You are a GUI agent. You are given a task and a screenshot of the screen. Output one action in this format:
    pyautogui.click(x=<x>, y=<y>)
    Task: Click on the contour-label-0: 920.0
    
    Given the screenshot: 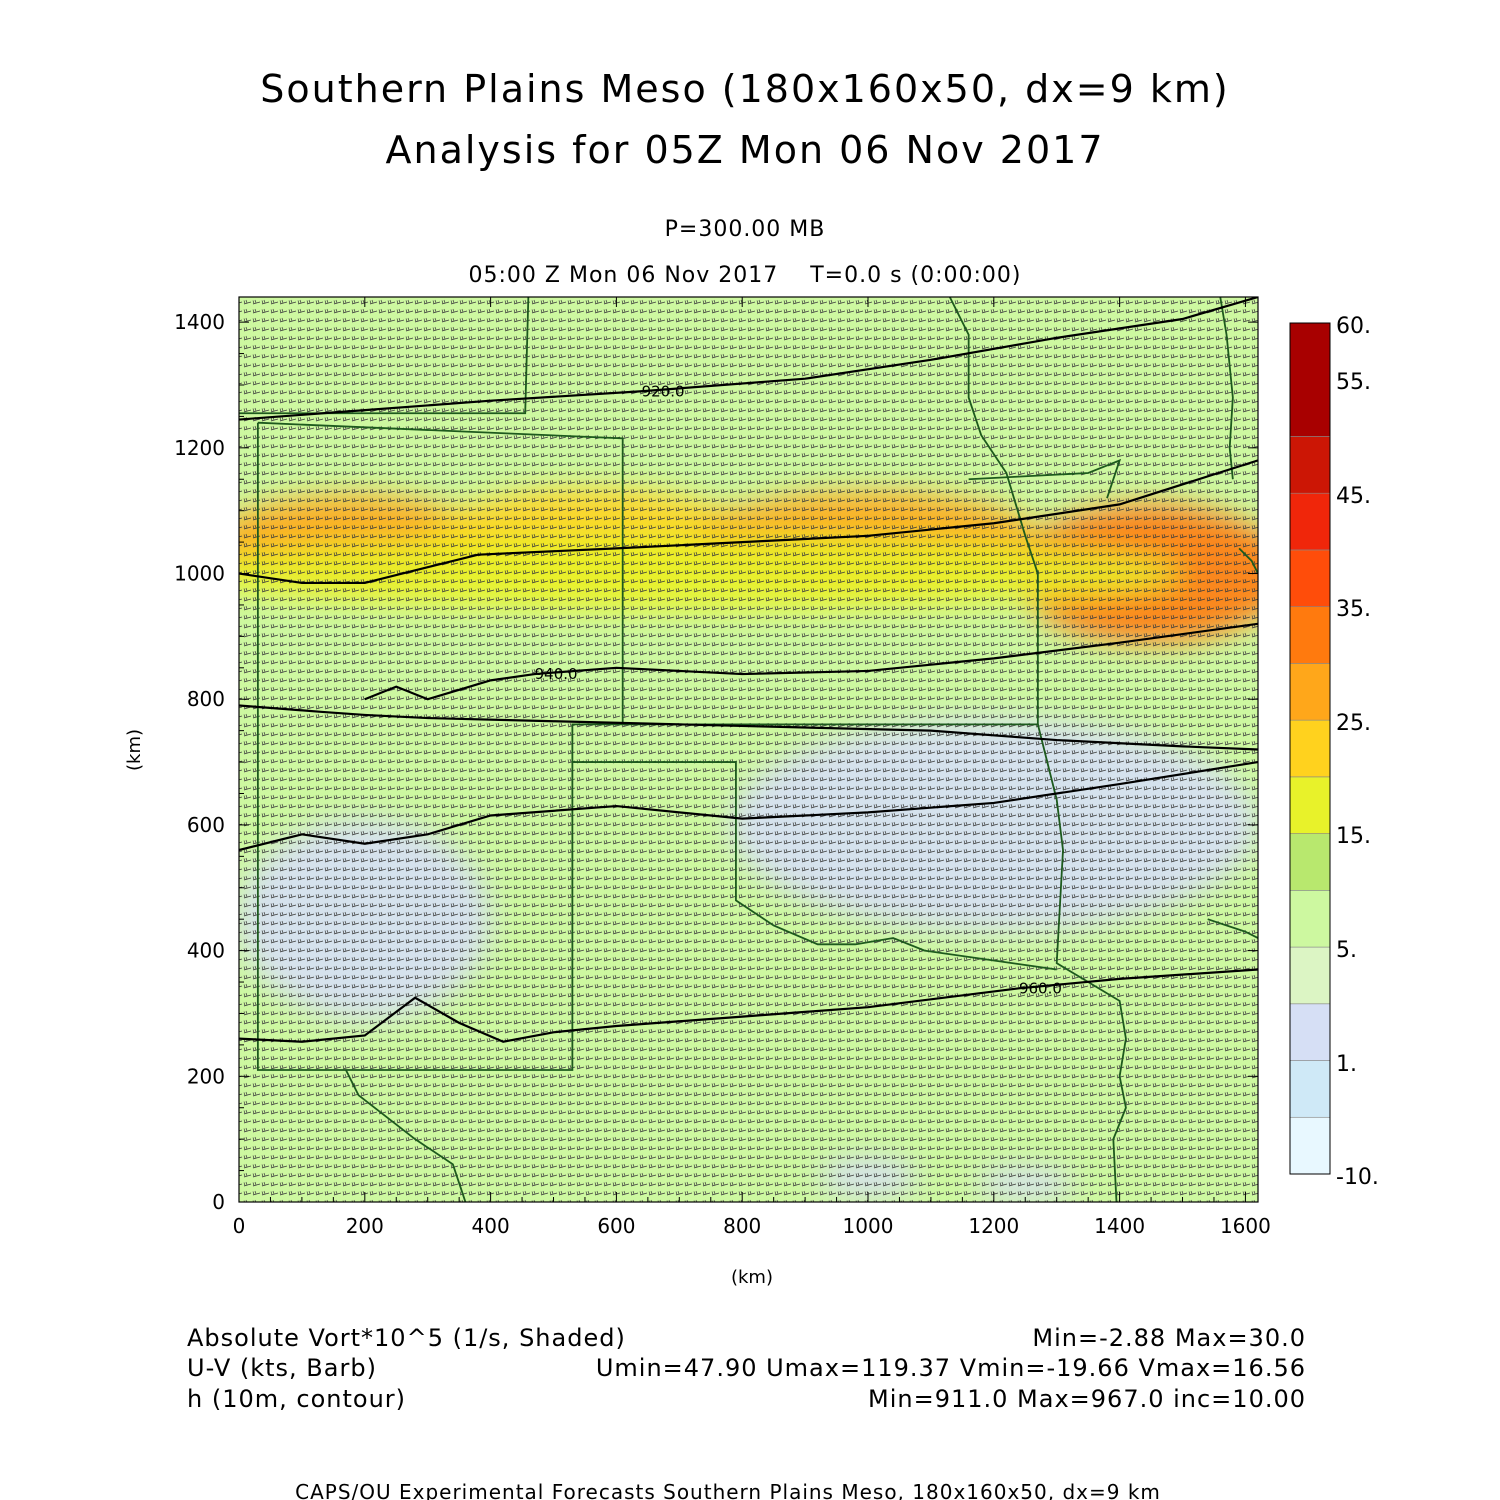 What is the action you would take?
    pyautogui.click(x=663, y=391)
    